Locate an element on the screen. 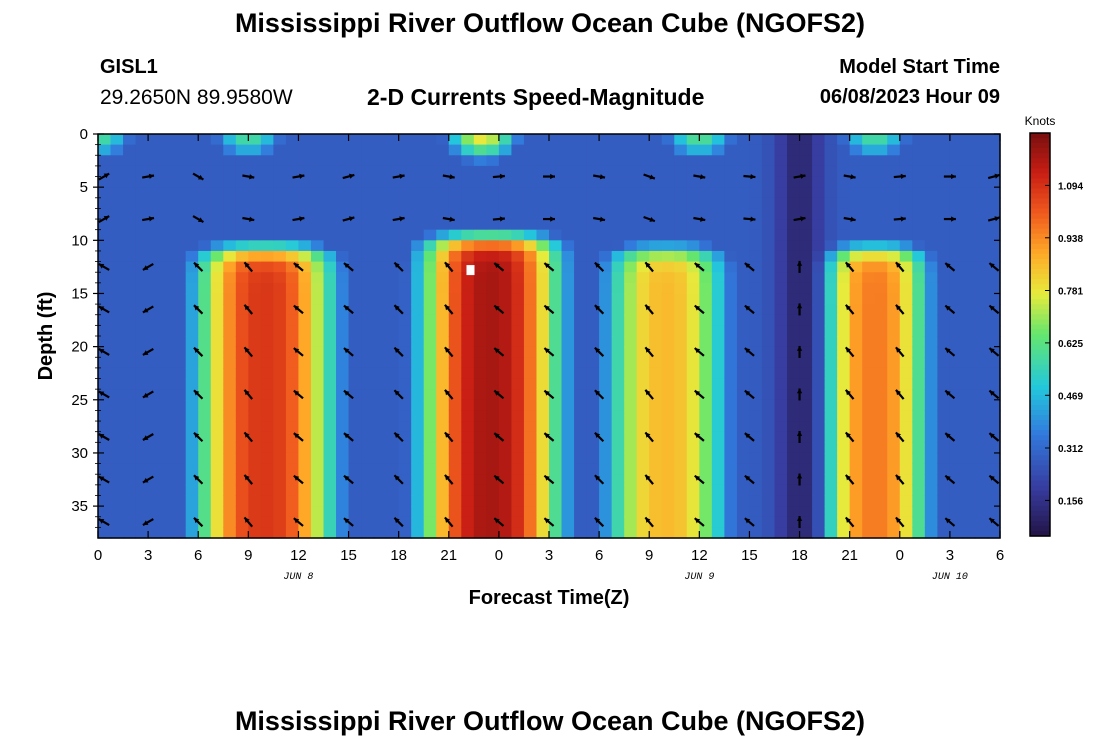 The height and width of the screenshot is (750, 1100). x-tick-label: 0 is located at coordinates (98, 555).